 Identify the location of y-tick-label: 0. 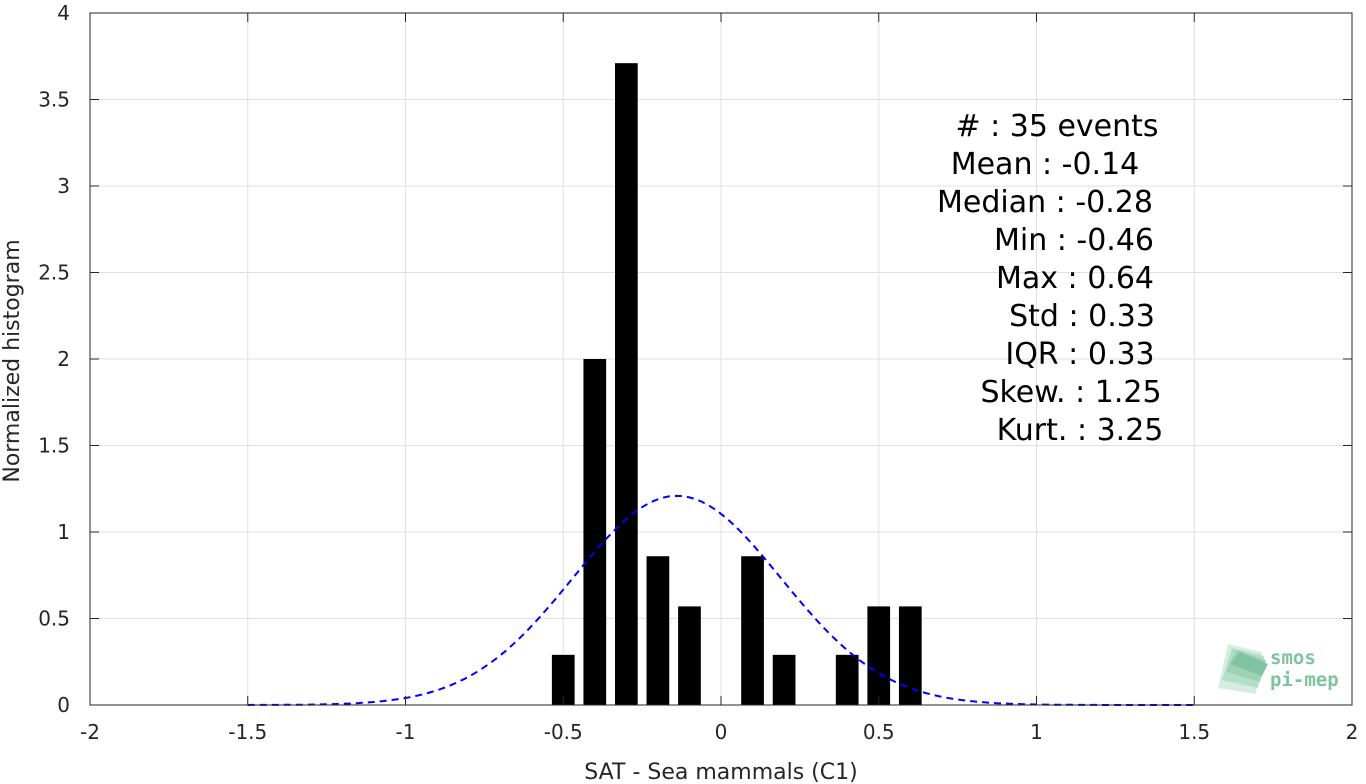
(63, 705).